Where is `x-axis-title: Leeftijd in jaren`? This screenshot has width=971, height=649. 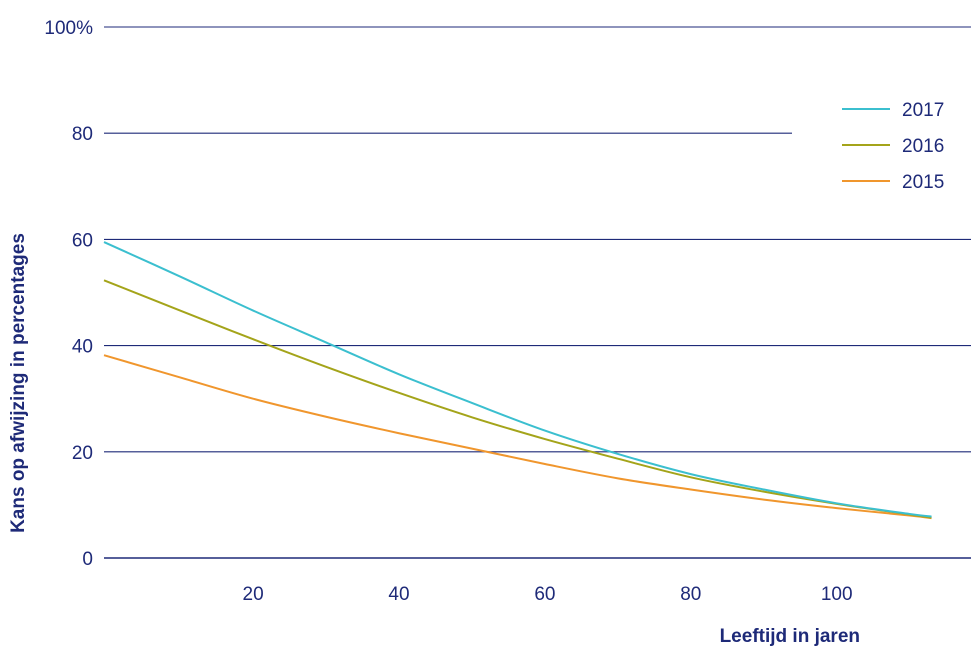
x-axis-title: Leeftijd in jaren is located at coordinates (790, 636).